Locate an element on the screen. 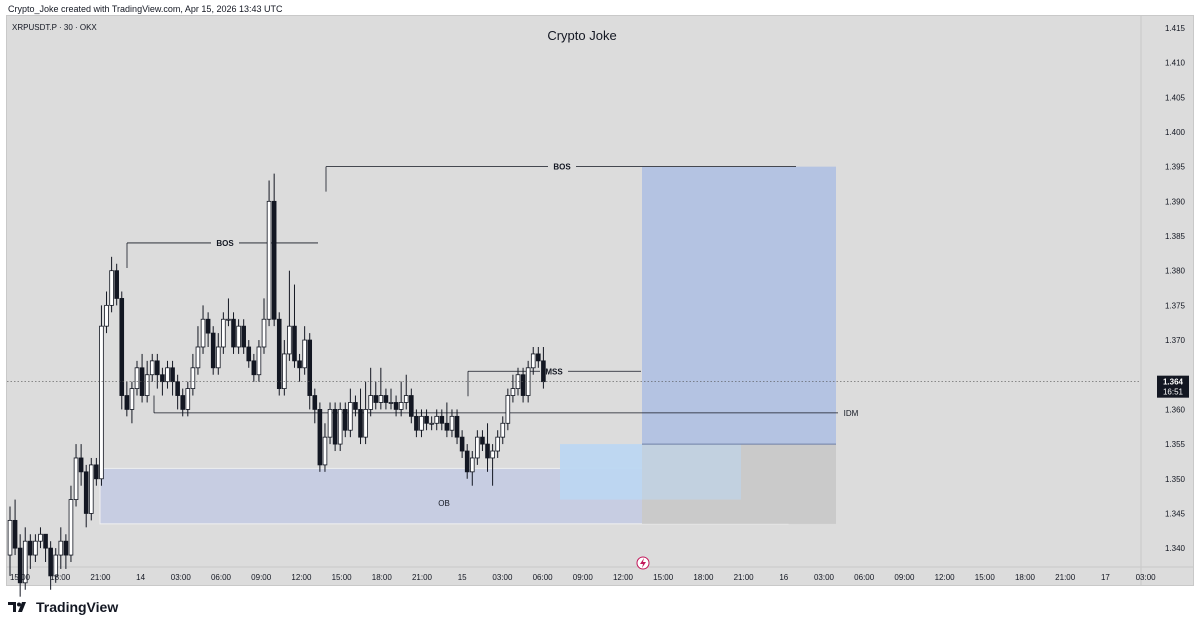 Image resolution: width=1200 pixels, height=627 pixels. x-tick-label: 16 is located at coordinates (783, 577).